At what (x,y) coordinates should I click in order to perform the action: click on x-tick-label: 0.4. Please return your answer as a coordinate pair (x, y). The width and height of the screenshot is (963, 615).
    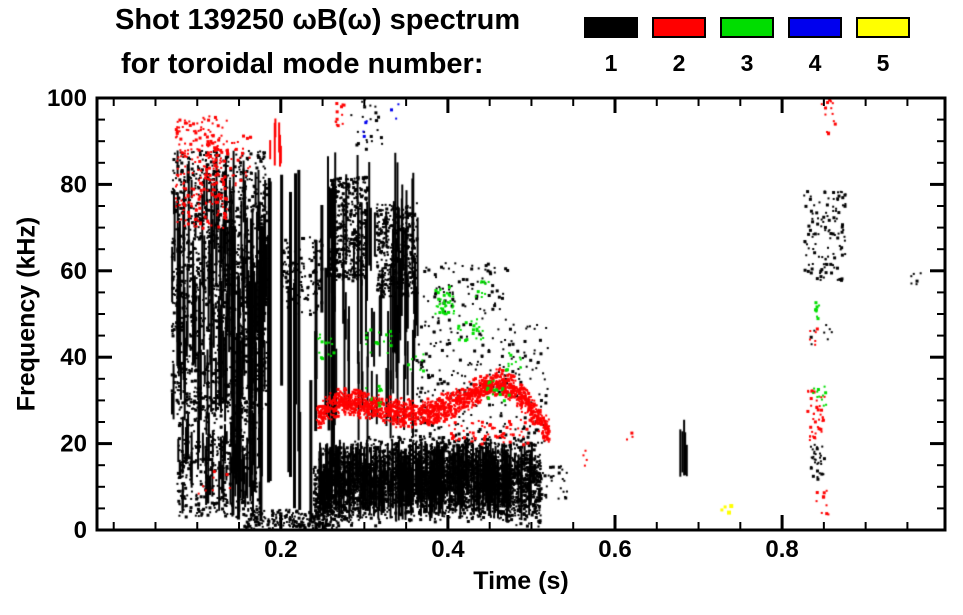
    Looking at the image, I should click on (448, 549).